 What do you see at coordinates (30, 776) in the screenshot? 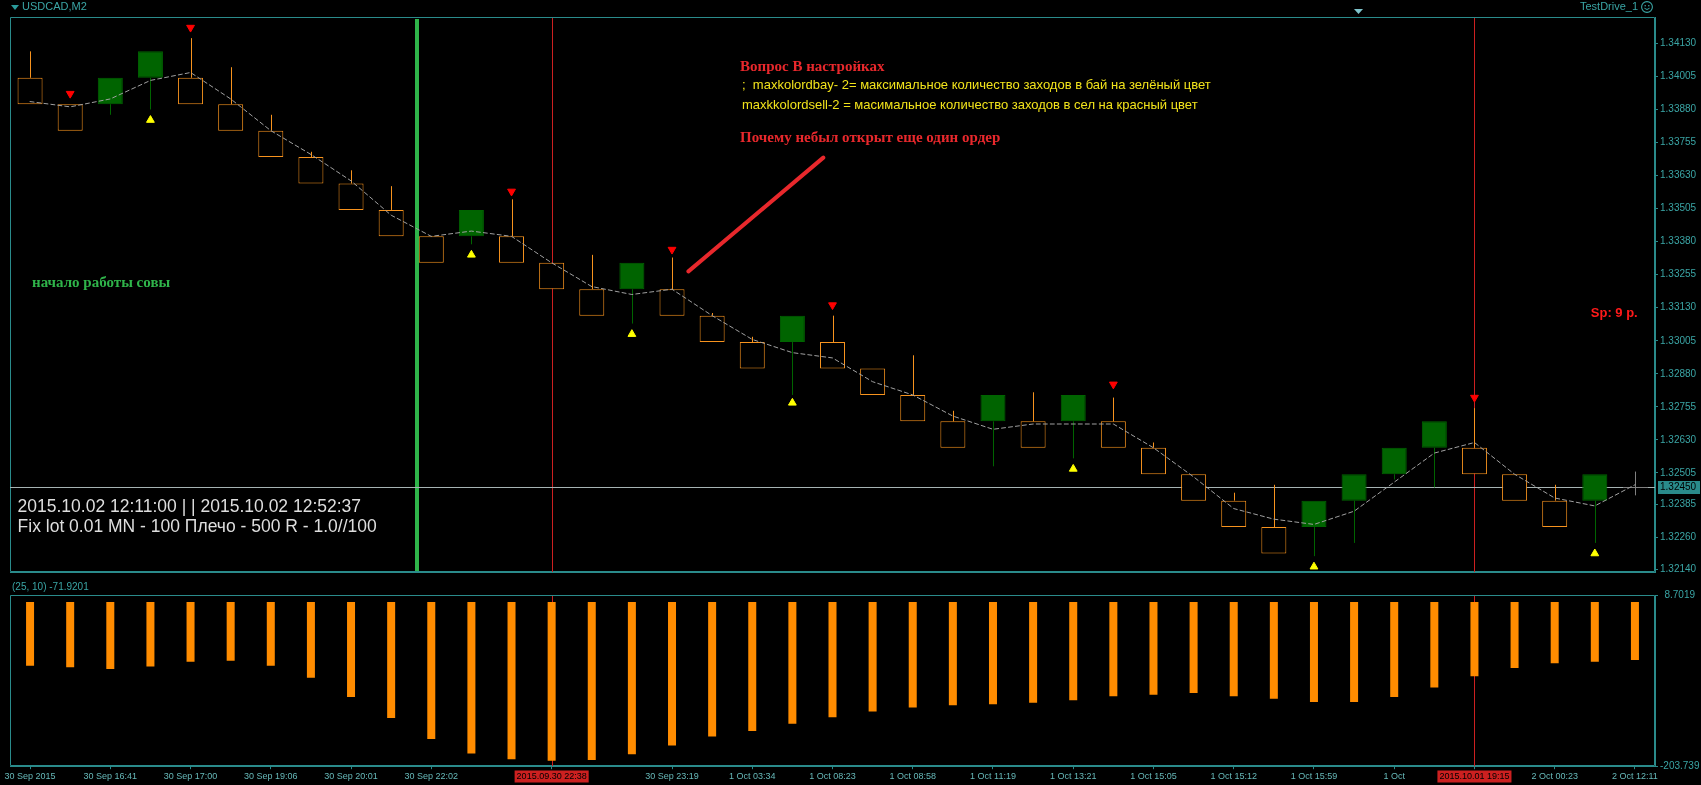
I see `x-tick-label: 30 Sep 2015` at bounding box center [30, 776].